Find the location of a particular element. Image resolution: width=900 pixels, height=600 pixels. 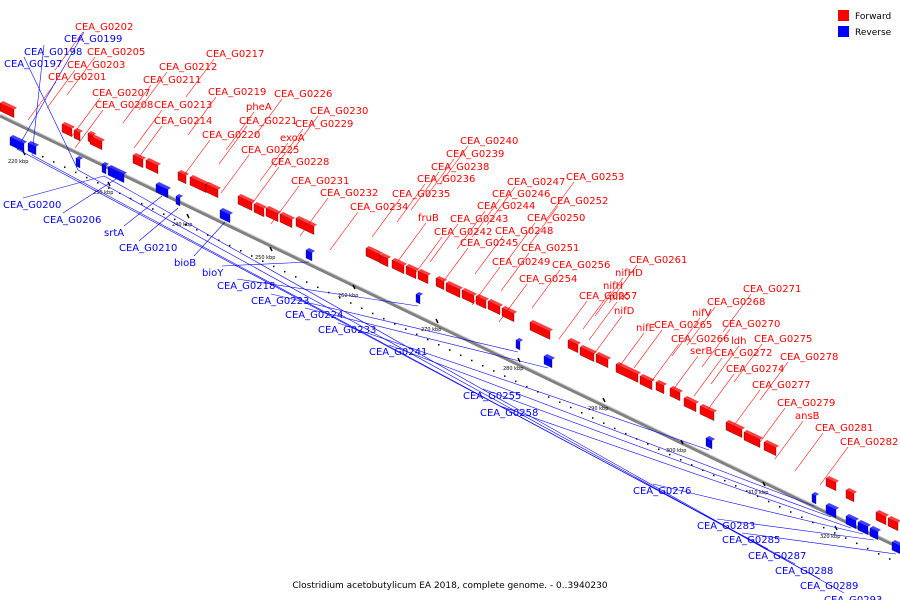

gene-label-forward: CEA_G0261 is located at coordinates (658, 260).